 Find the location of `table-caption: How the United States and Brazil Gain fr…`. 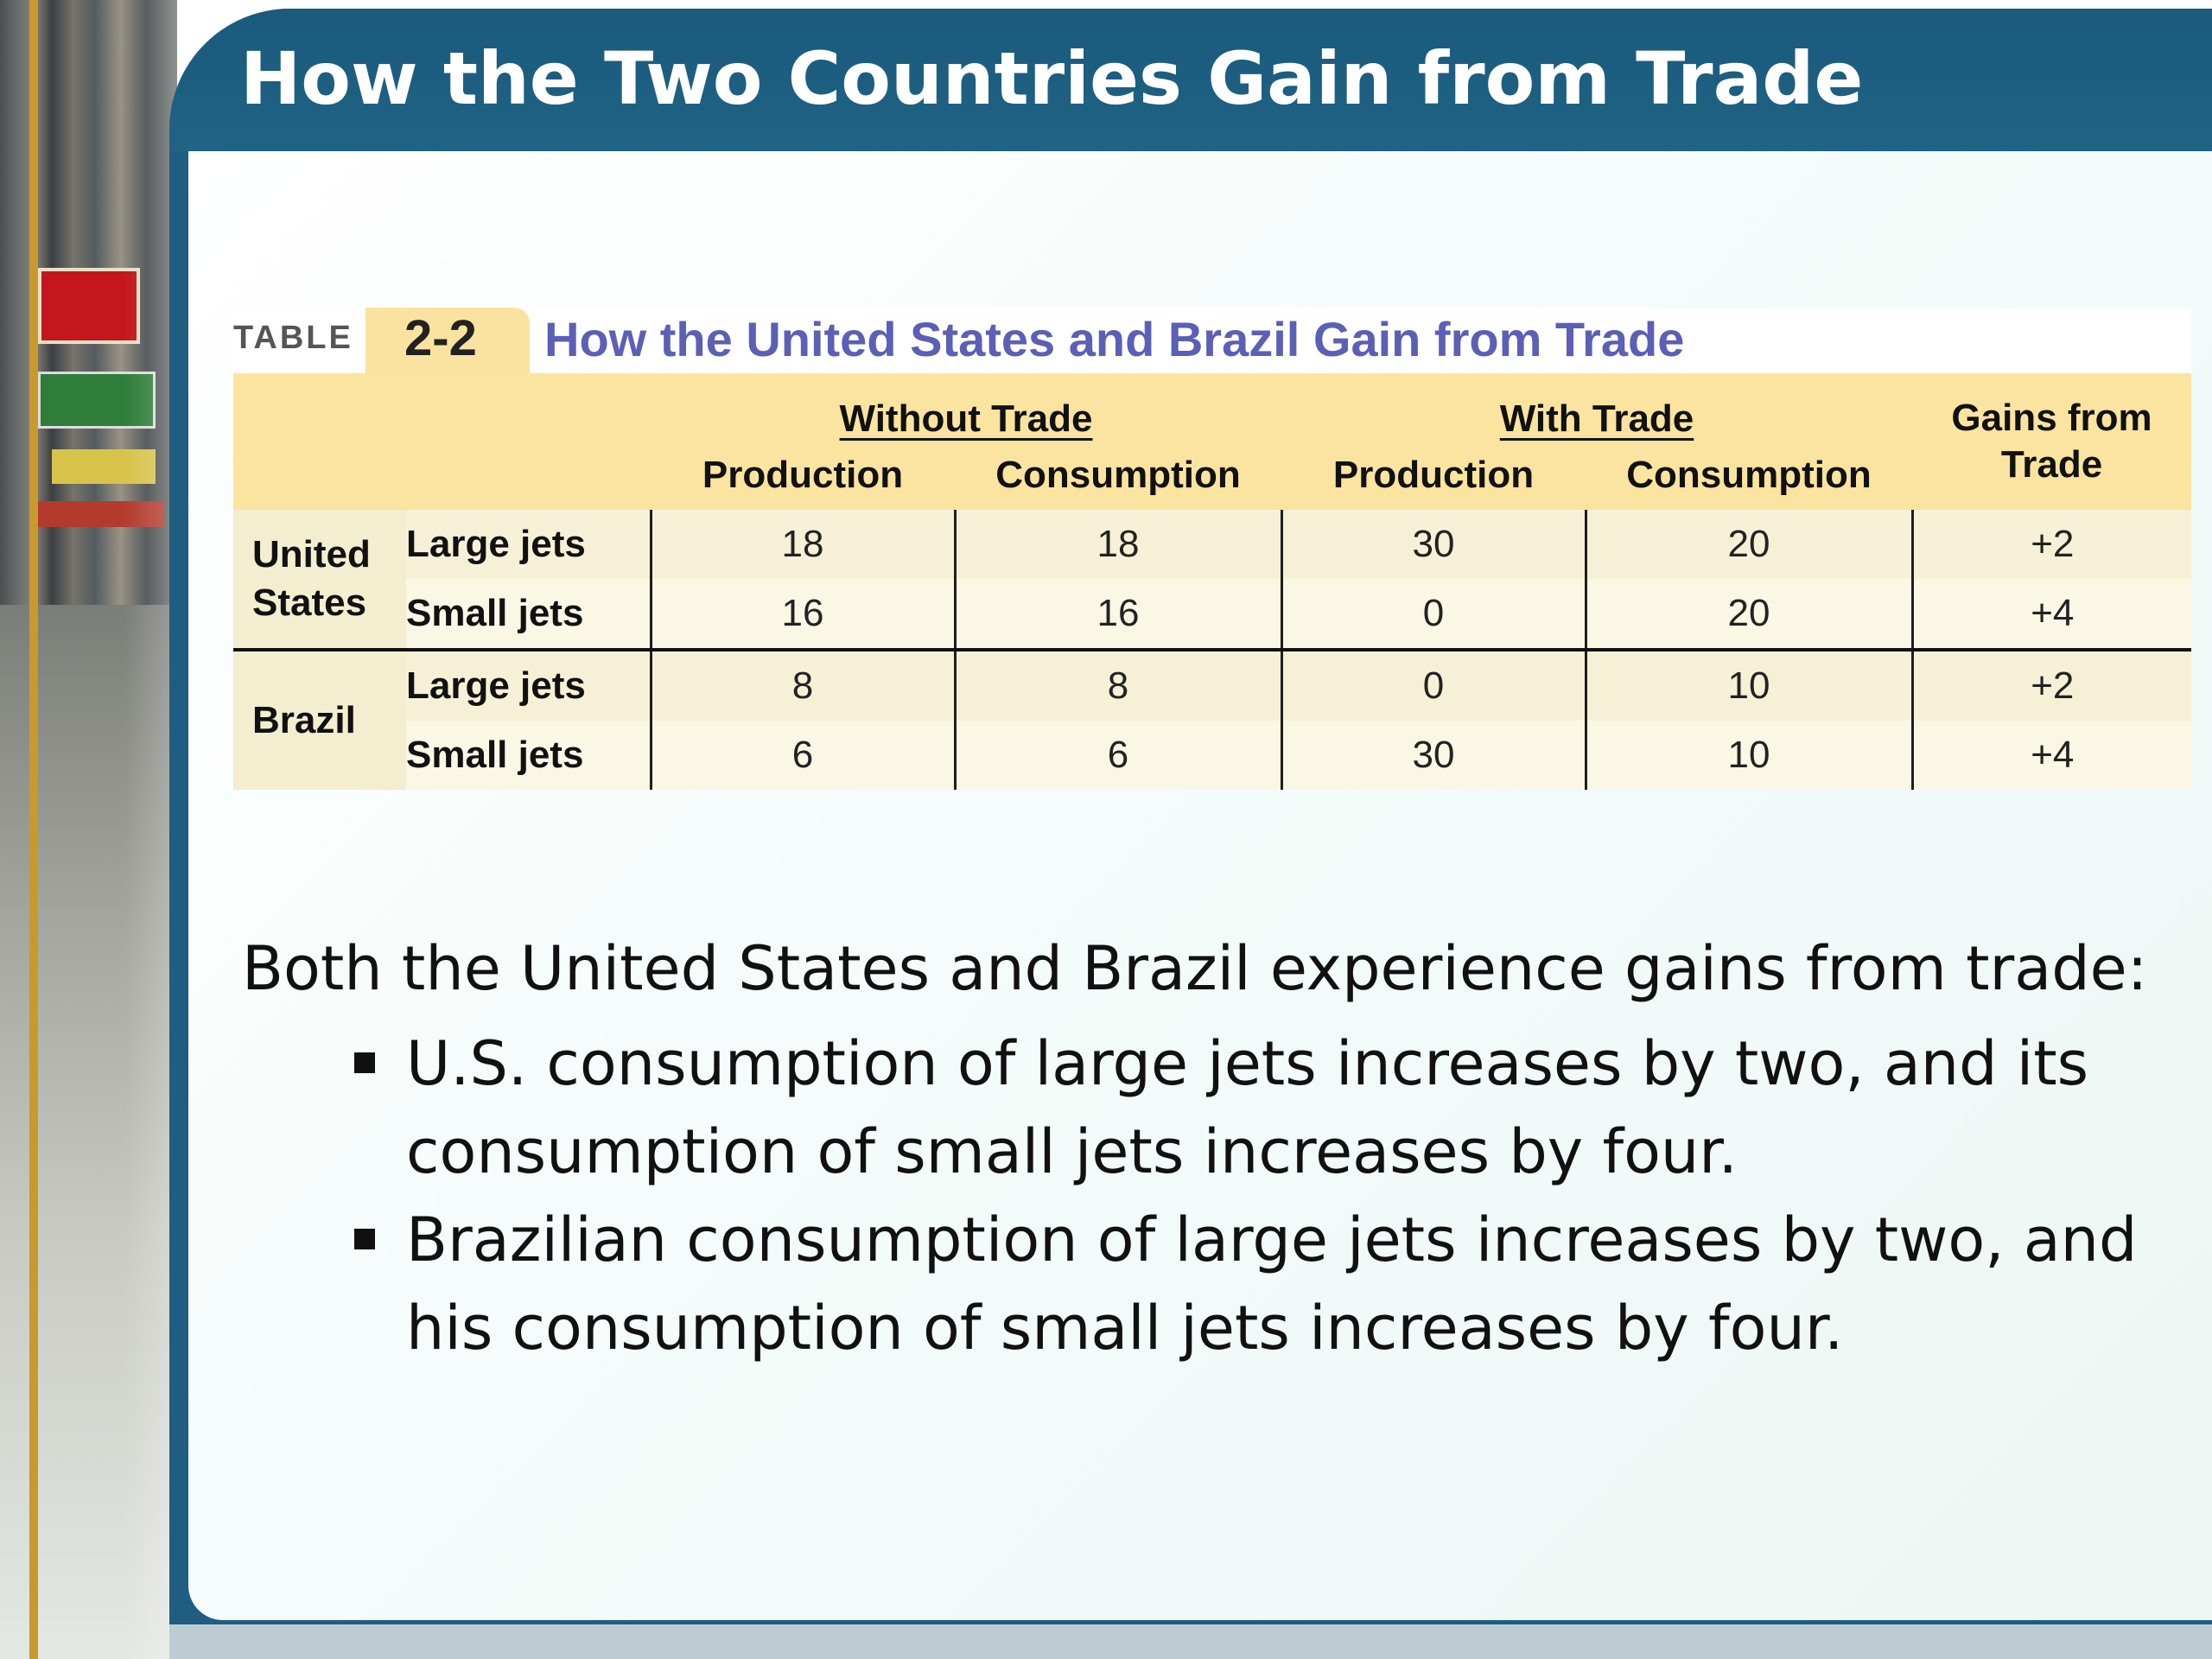

table-caption: How the United States and Brazil Gain fr… is located at coordinates (1114, 339).